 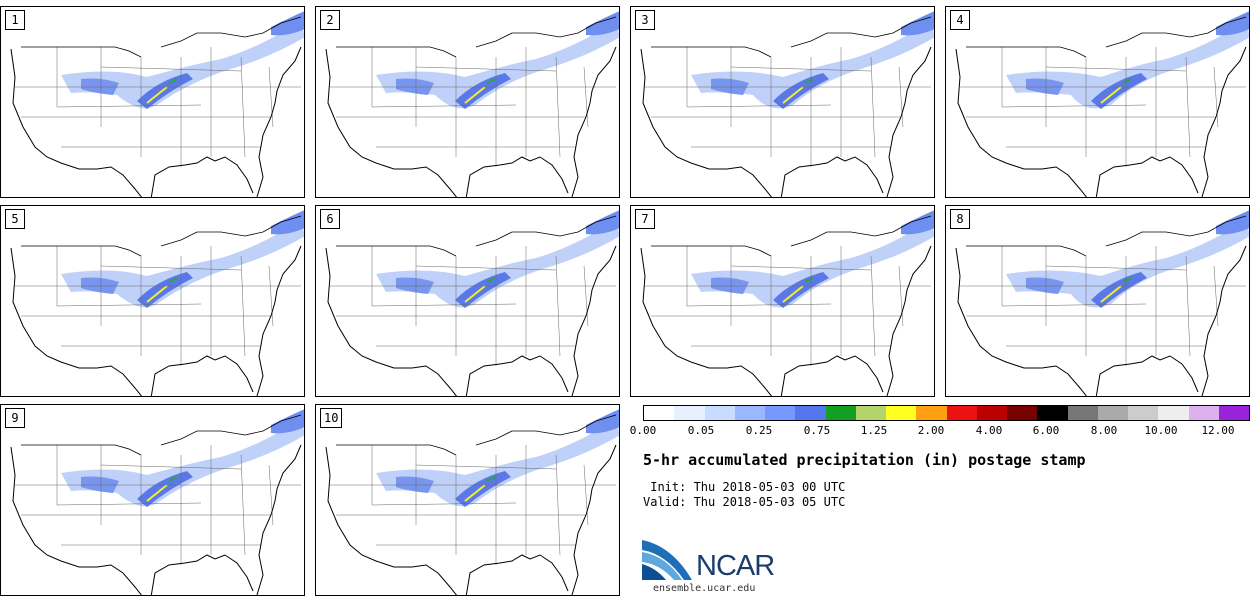 I want to click on legend-tick: 0.75, so click(x=817, y=430).